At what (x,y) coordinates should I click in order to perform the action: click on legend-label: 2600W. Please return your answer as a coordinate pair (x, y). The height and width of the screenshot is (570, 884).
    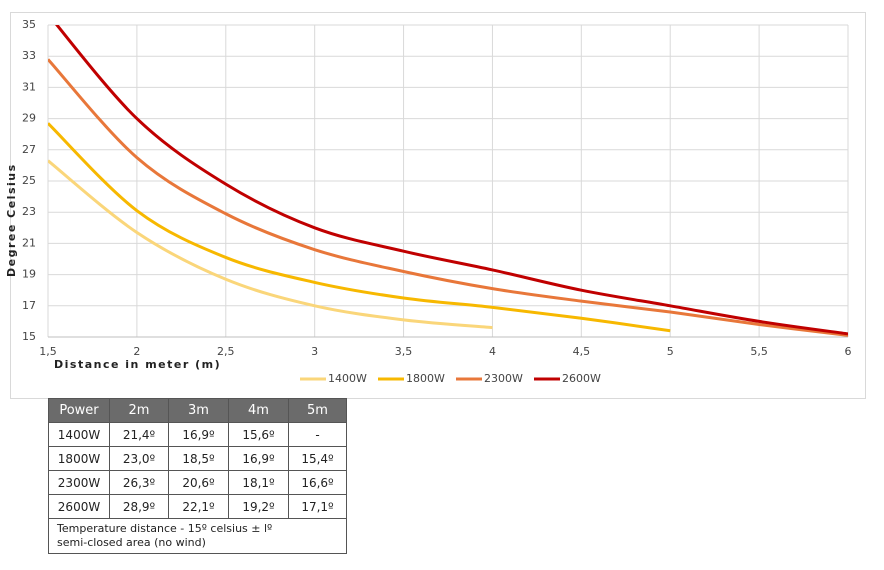
    Looking at the image, I should click on (581, 378).